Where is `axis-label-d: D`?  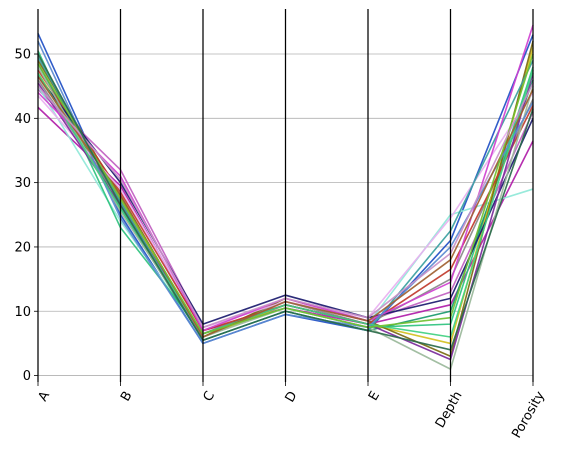
axis-label-d: D is located at coordinates (292, 397).